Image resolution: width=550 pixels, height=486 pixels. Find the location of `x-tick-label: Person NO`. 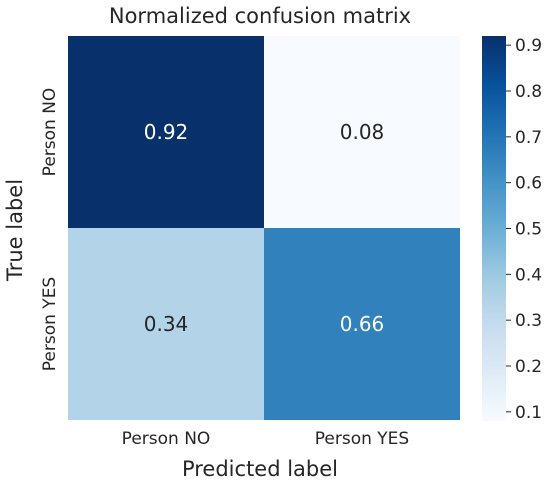

x-tick-label: Person NO is located at coordinates (166, 439).